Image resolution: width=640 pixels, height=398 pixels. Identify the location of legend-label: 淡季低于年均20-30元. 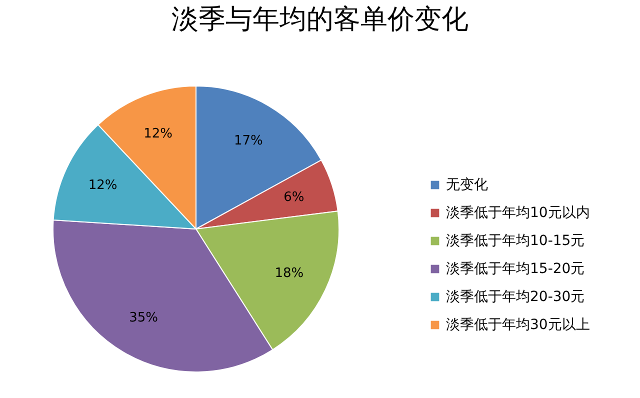
(515, 297).